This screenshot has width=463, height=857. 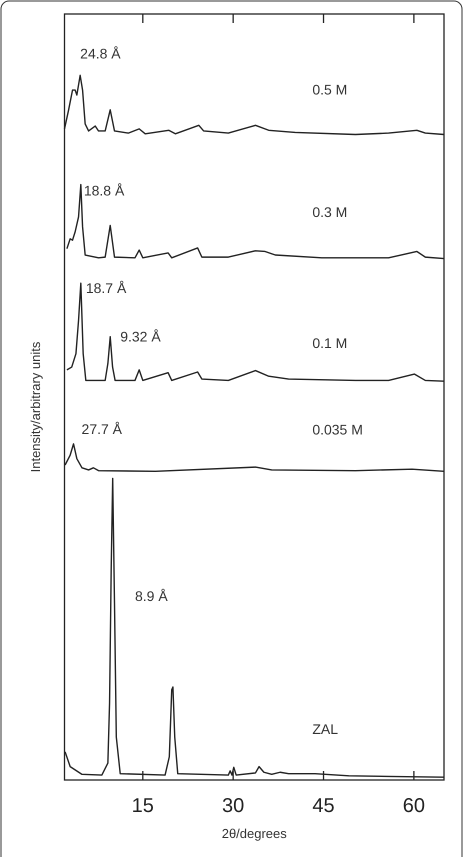 I want to click on x-tick-label: 30, so click(x=233, y=806).